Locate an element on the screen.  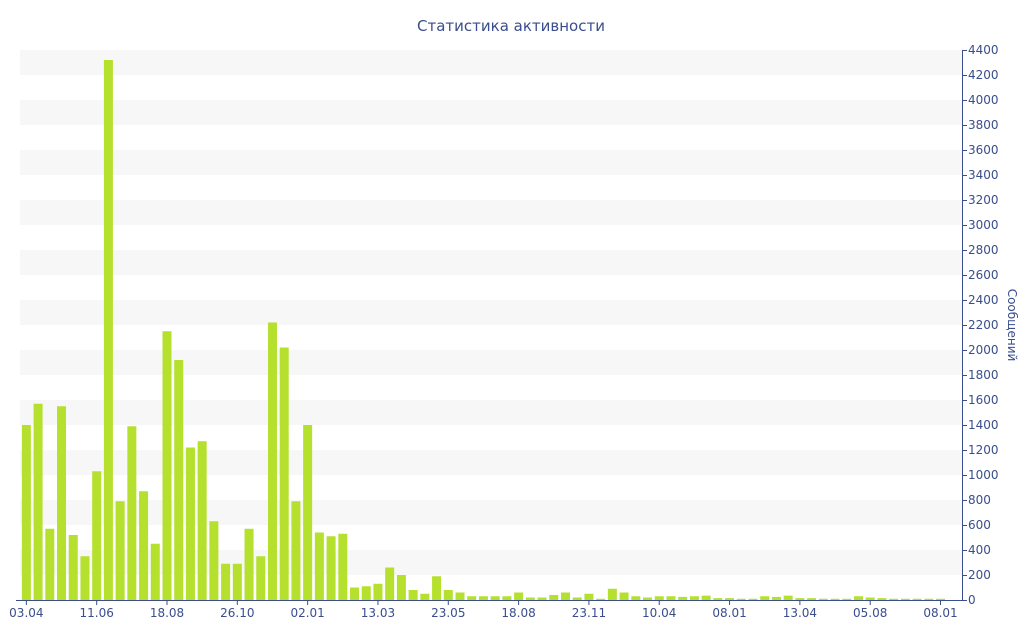
y-tick-label: 3800 is located at coordinates (983, 125).